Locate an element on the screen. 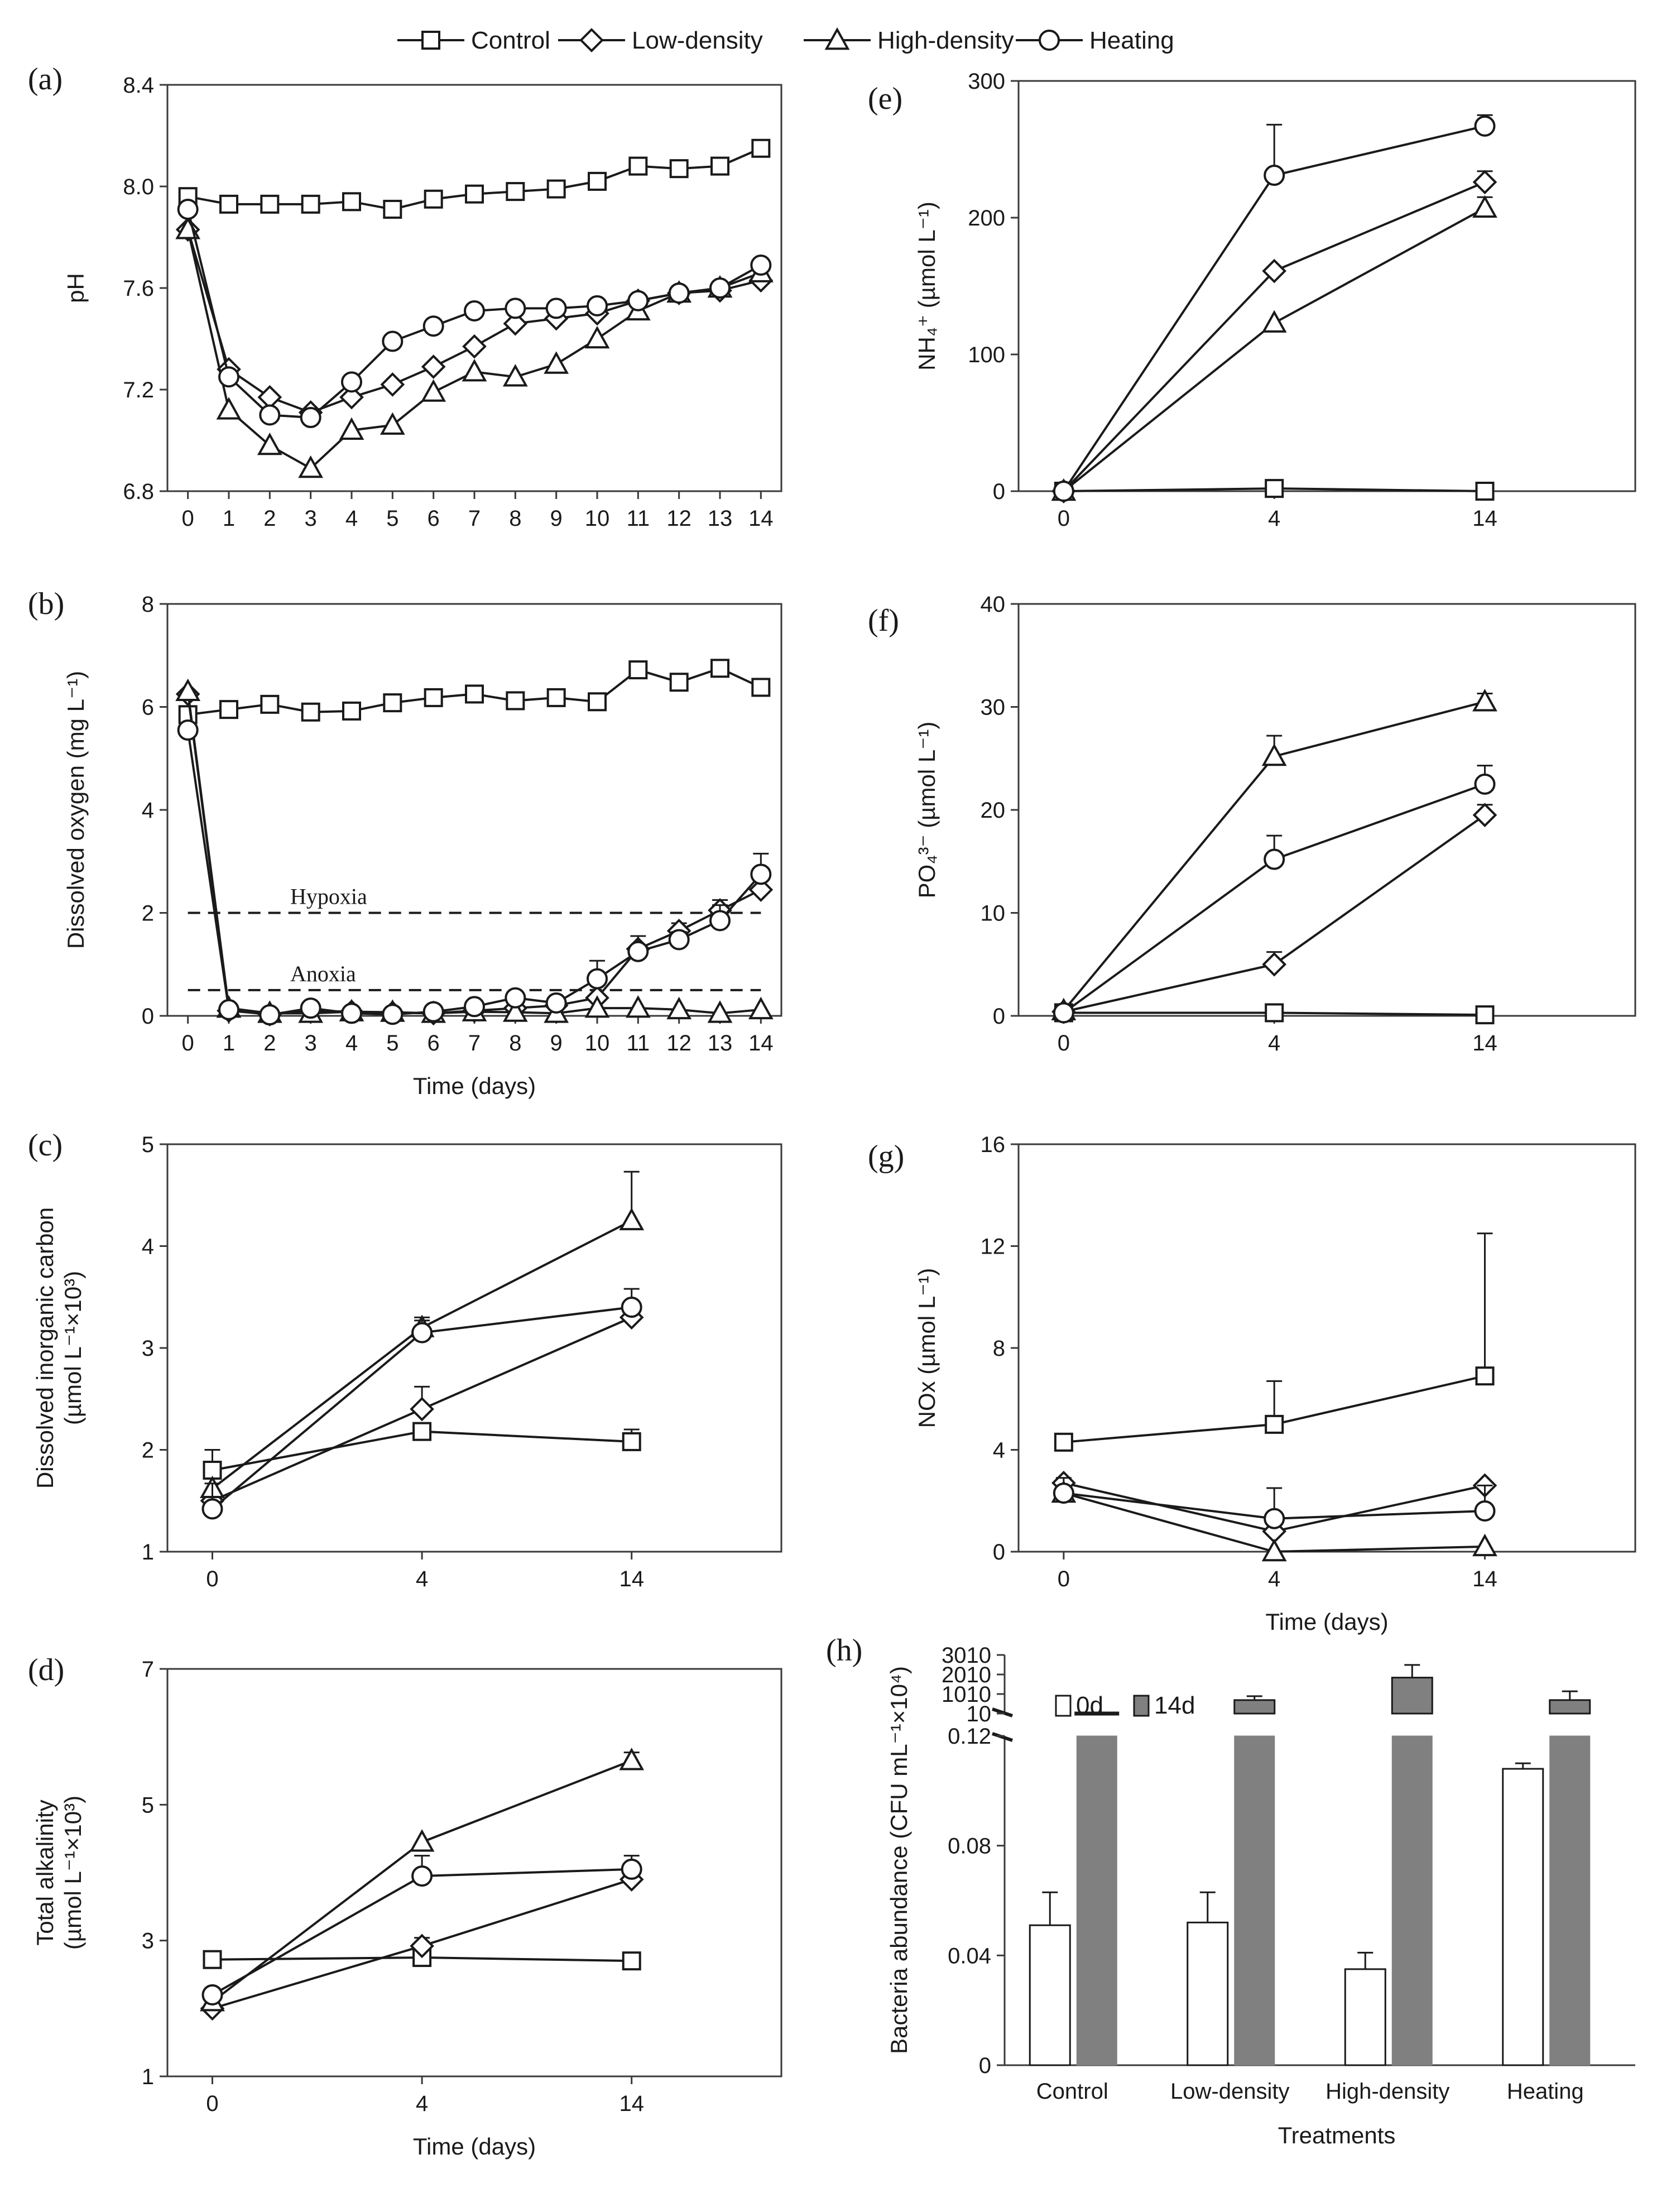 The height and width of the screenshot is (2212, 1676). x-tick-label: 1 is located at coordinates (229, 518).